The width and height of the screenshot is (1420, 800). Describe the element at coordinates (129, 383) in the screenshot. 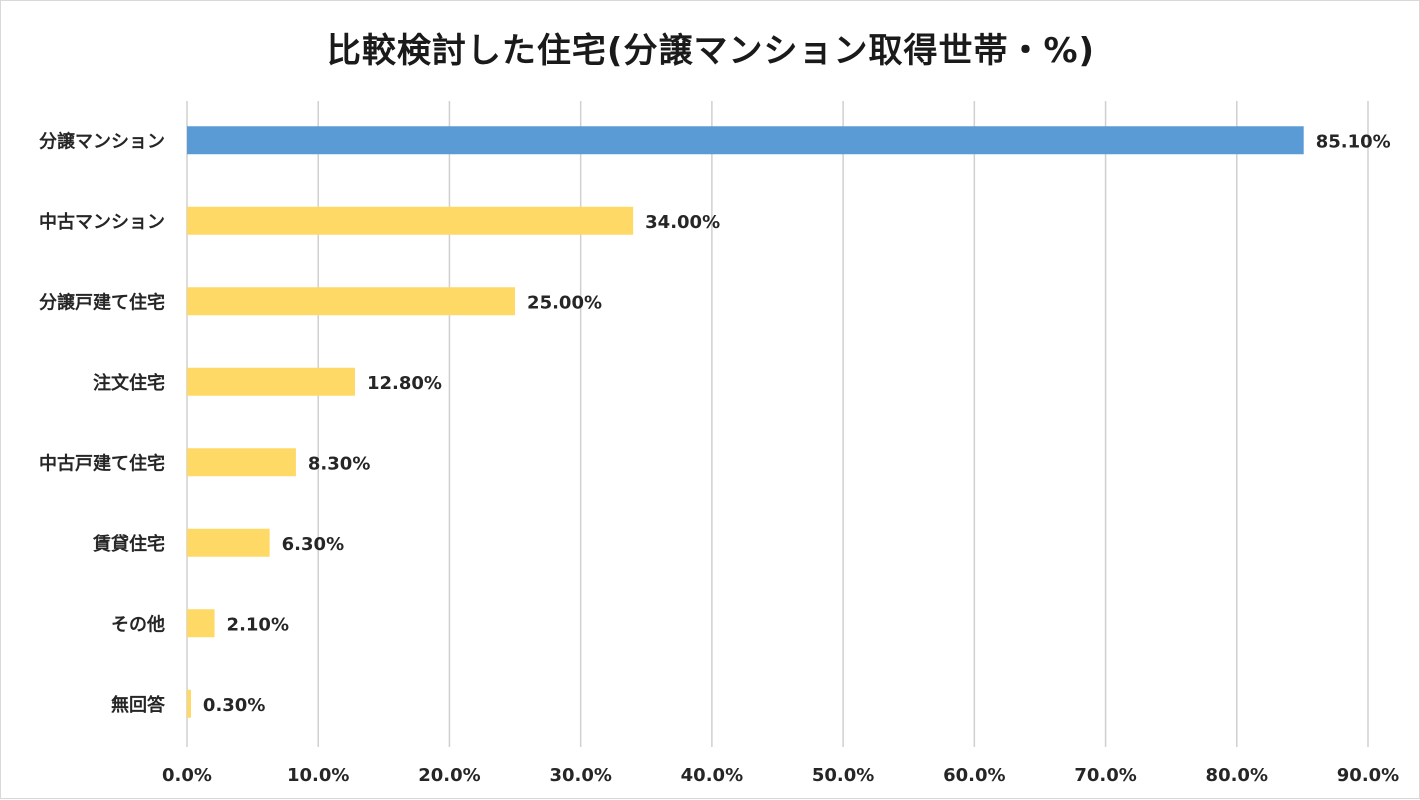

I see `category-label: 注文住宅` at that location.